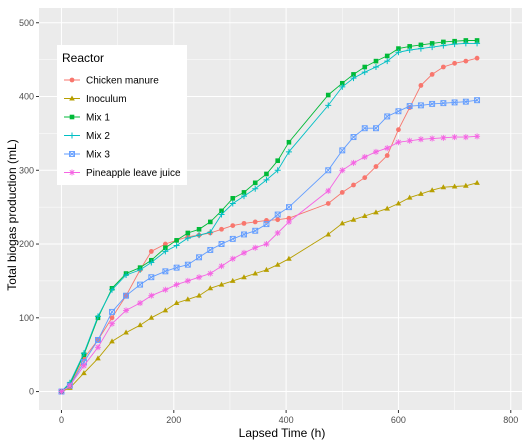 The width and height of the screenshot is (529, 445). What do you see at coordinates (72, 154) in the screenshot?
I see `legend-key-marker-cross` at bounding box center [72, 154].